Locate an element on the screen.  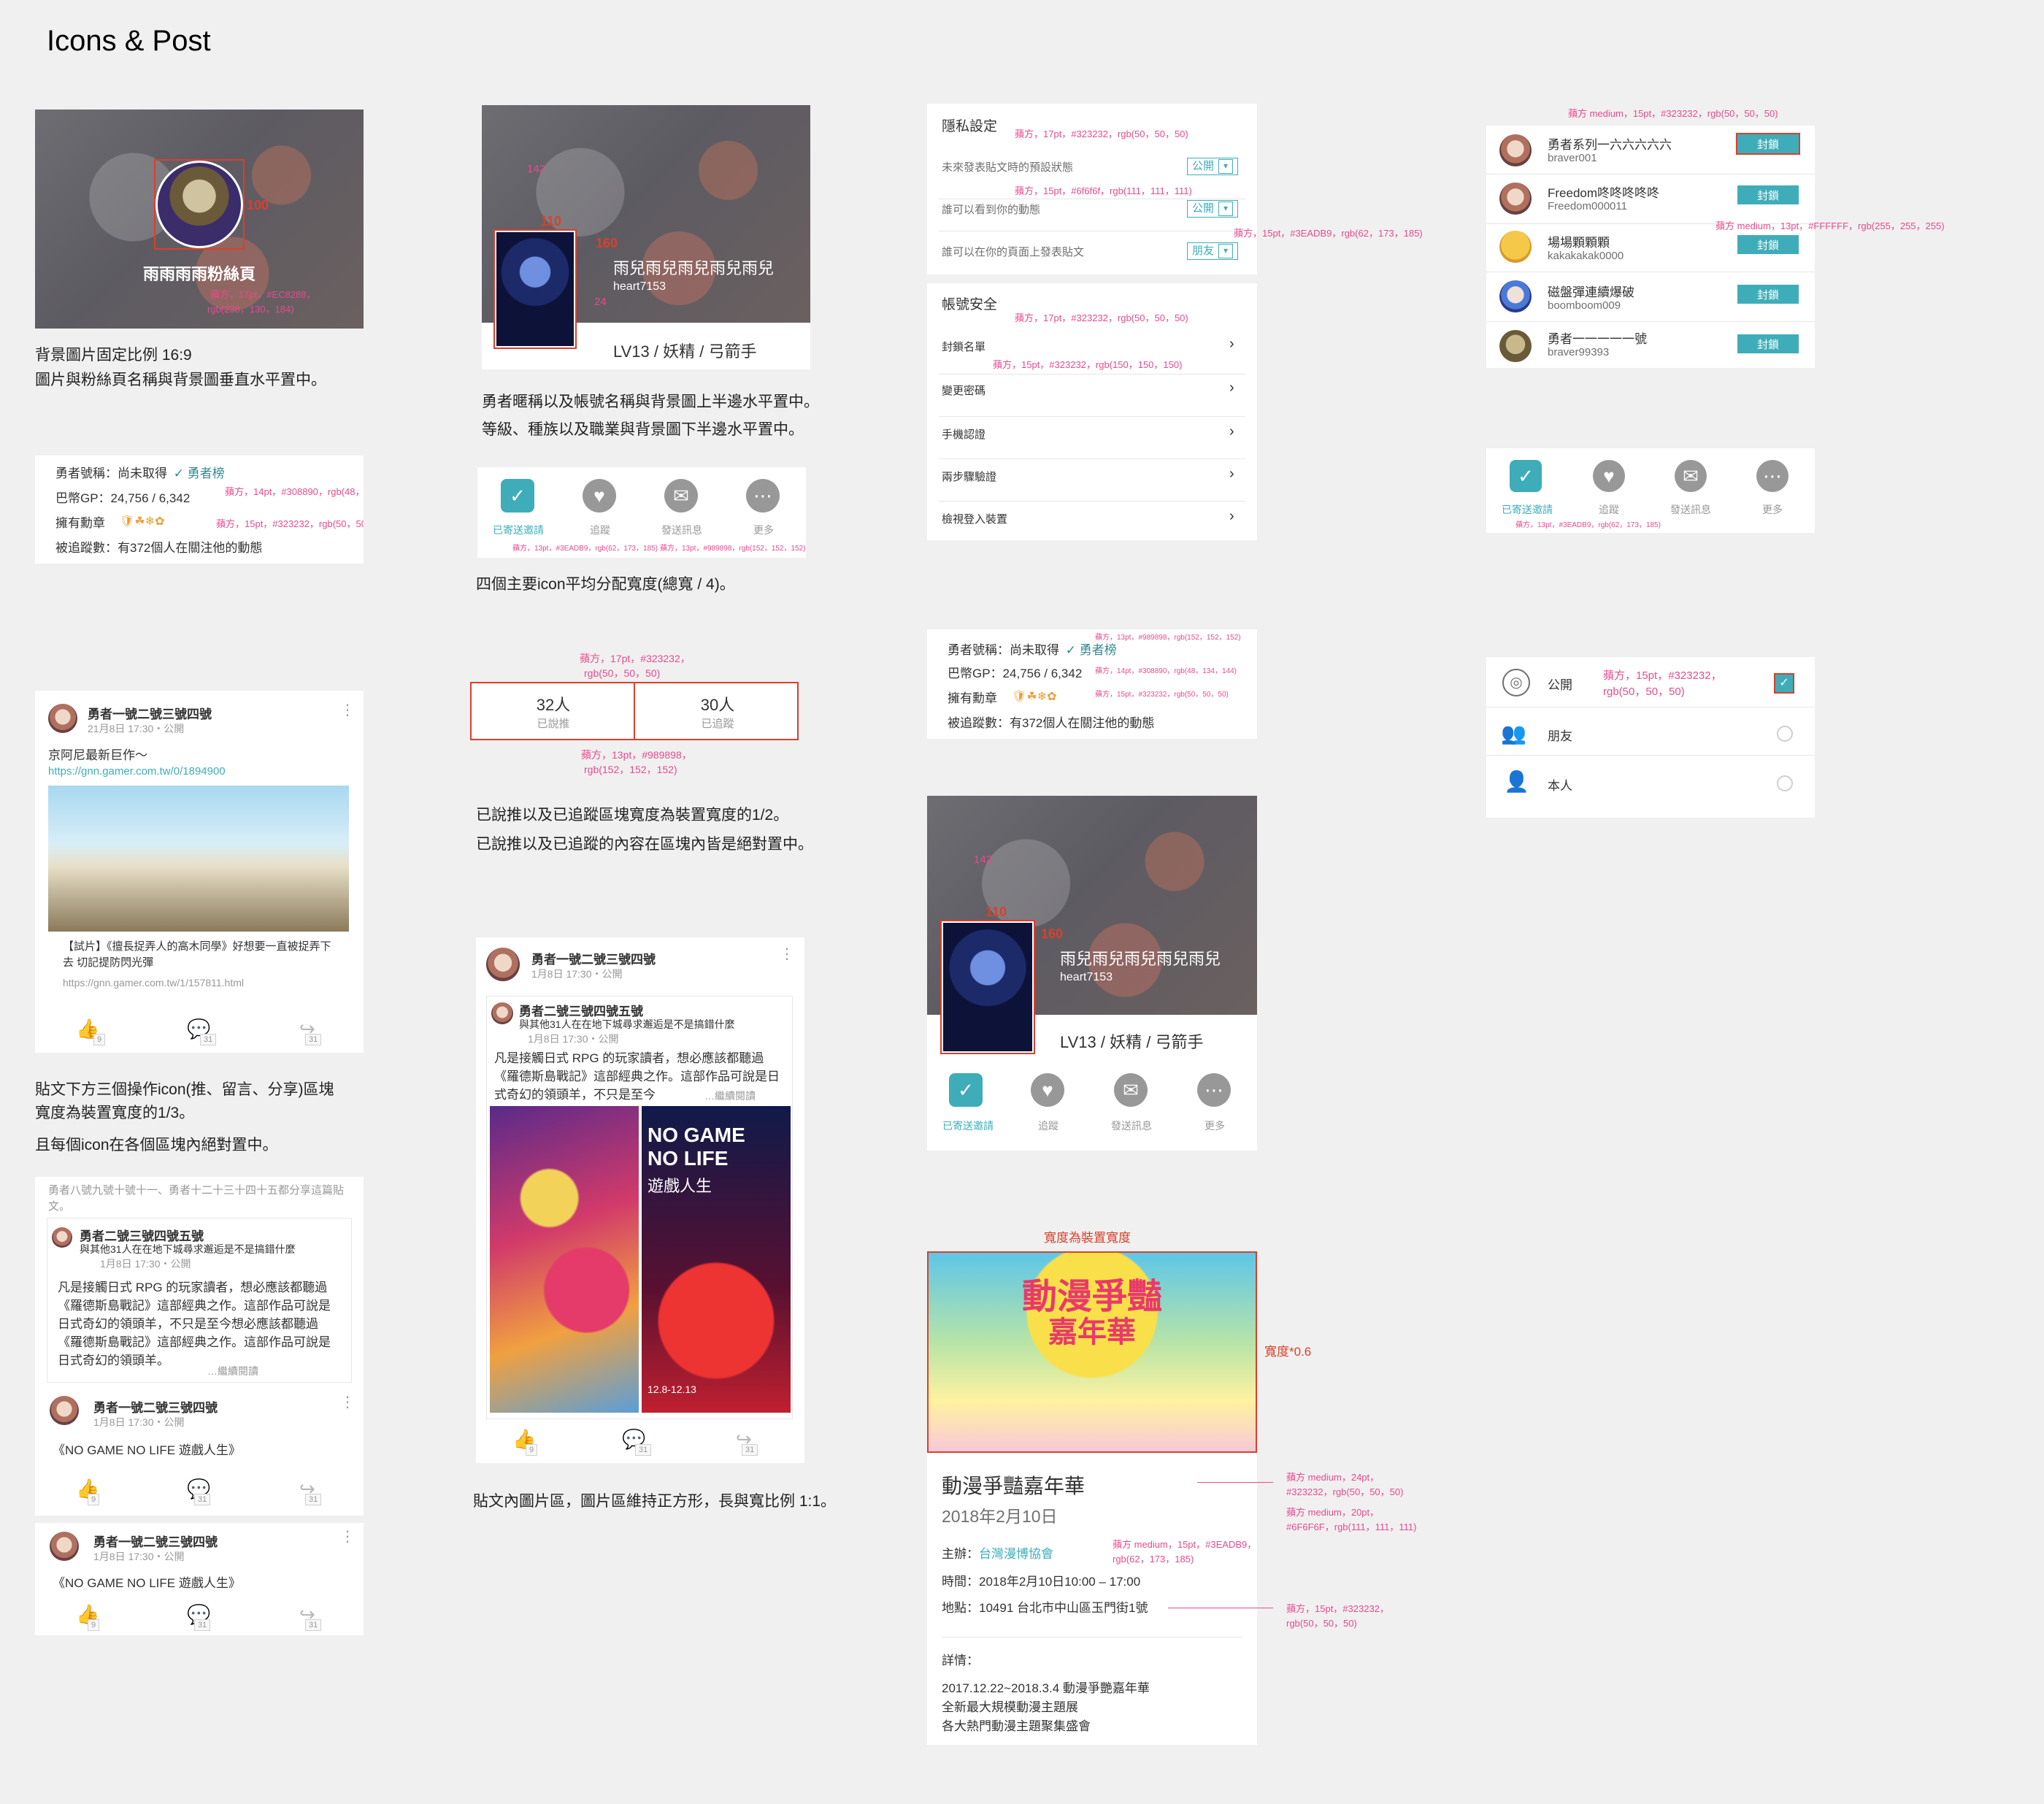
block-user-2-avatar is located at coordinates (1515, 199).